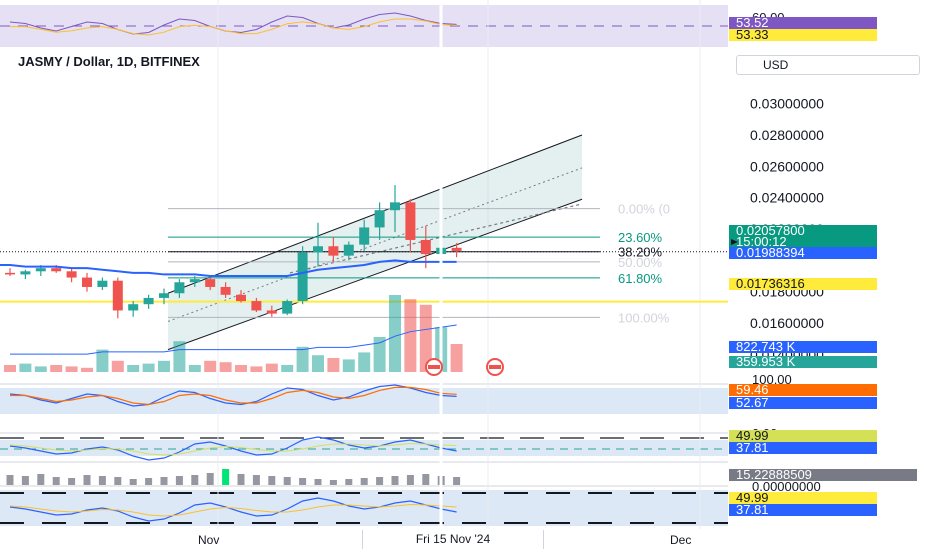 The height and width of the screenshot is (550, 932). I want to click on current-price-marker-icon, so click(734, 242).